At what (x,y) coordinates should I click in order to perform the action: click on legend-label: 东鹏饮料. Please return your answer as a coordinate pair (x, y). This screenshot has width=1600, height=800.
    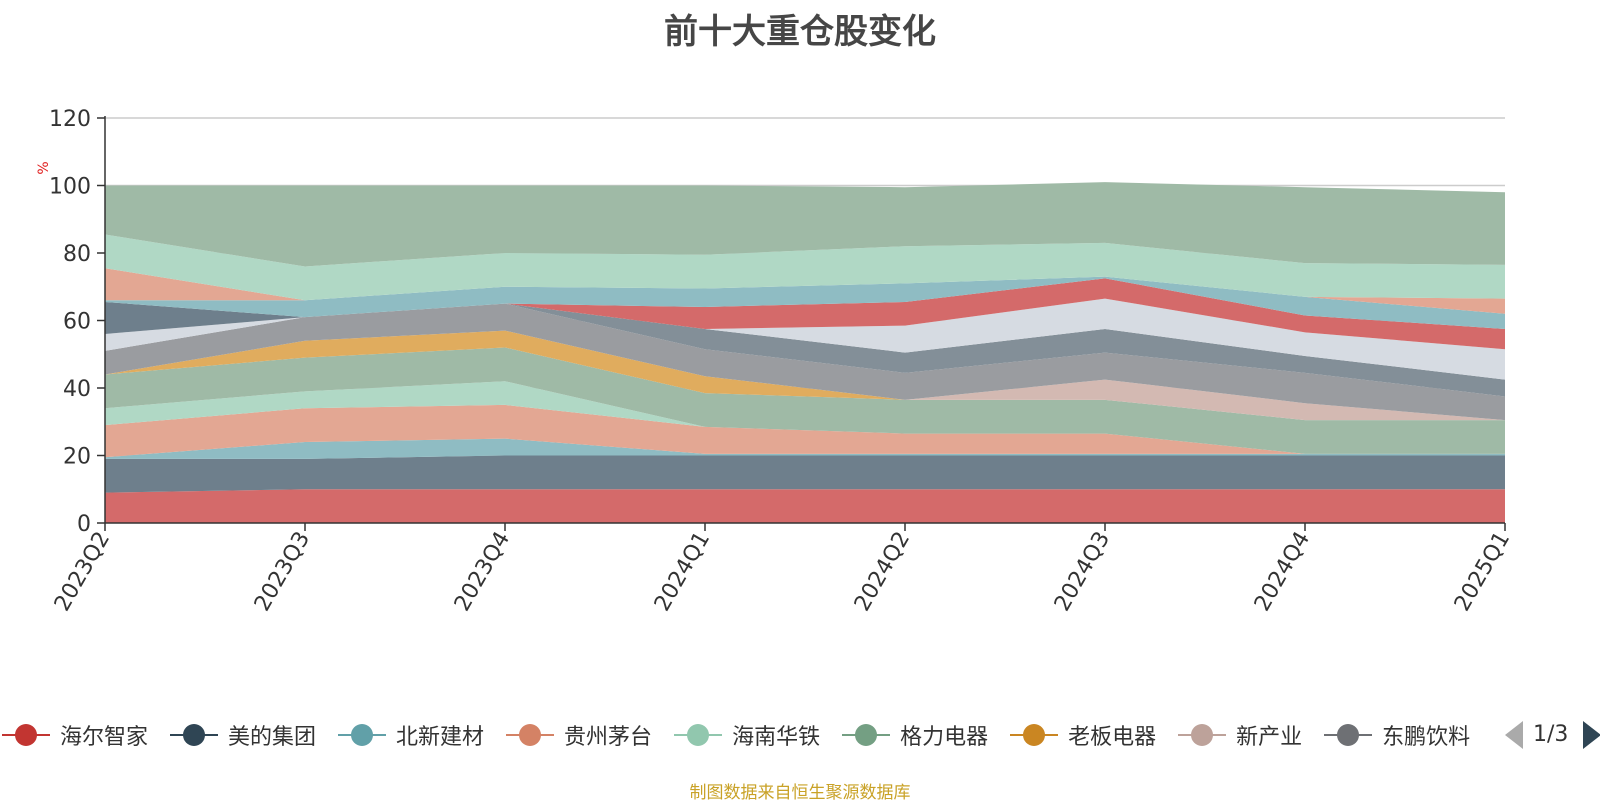
    Looking at the image, I should click on (1426, 737).